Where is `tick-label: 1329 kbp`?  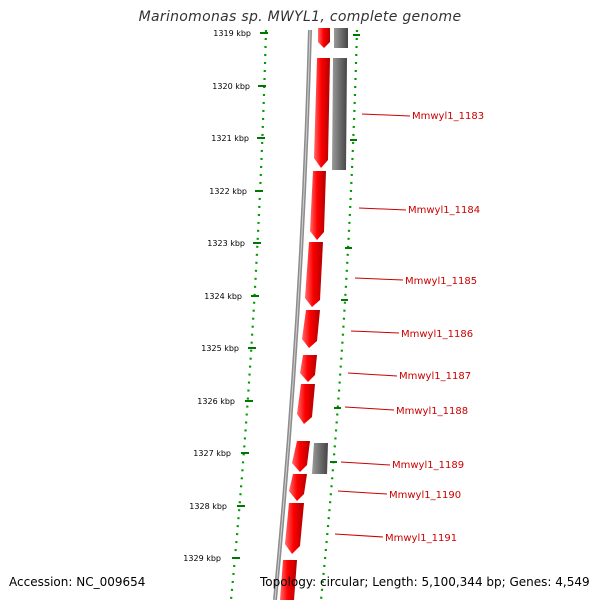 tick-label: 1329 kbp is located at coordinates (202, 558).